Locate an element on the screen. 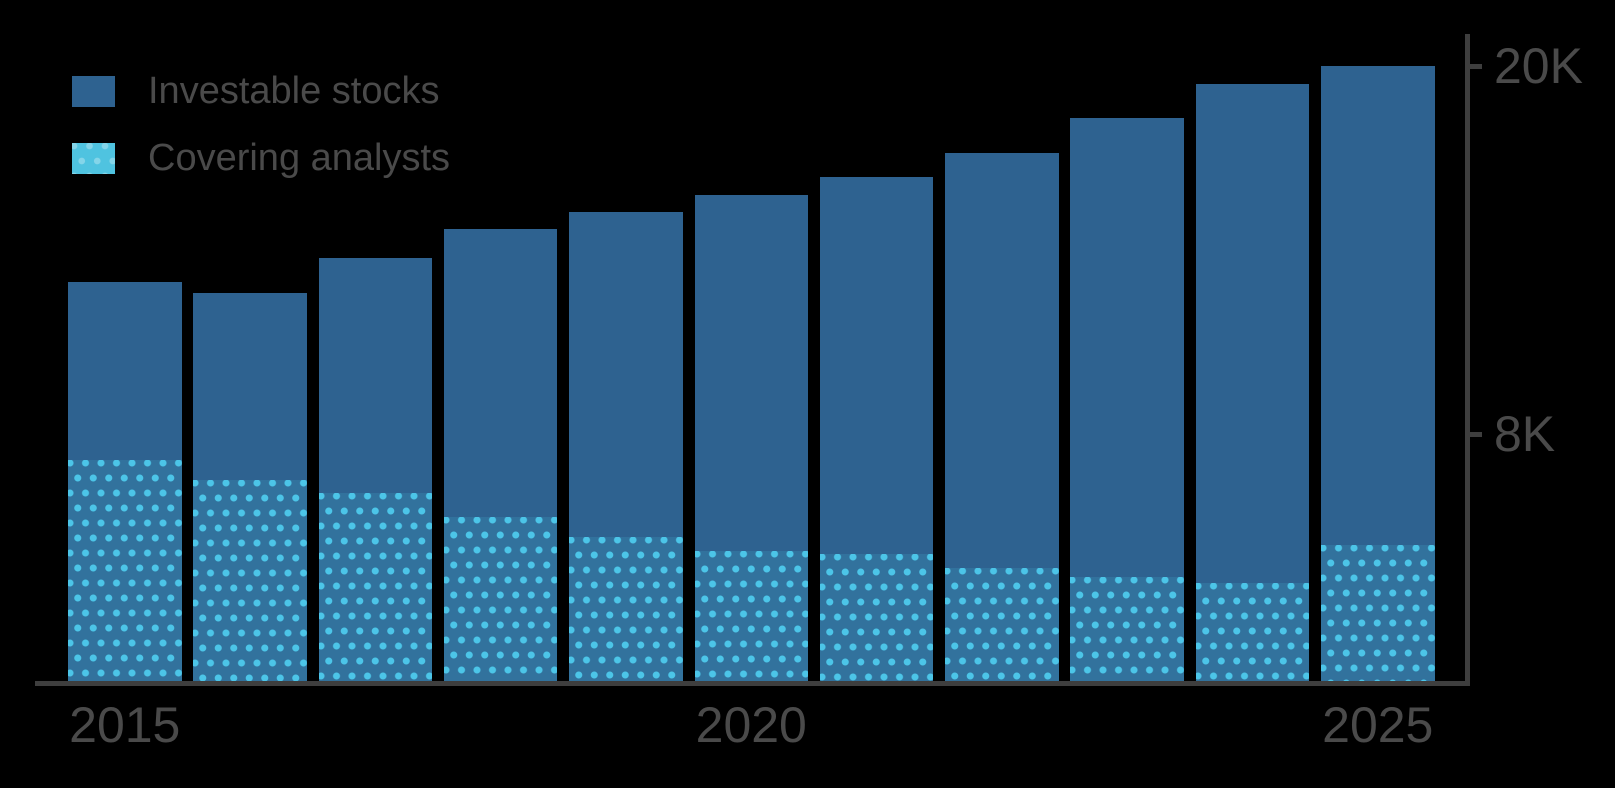 This screenshot has height=788, width=1615. bar-2025 is located at coordinates (1378, 375).